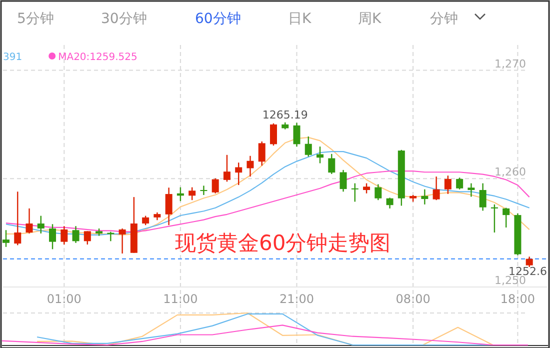 The image size is (550, 348). I want to click on x-tick-label: 11:00, so click(180, 299).